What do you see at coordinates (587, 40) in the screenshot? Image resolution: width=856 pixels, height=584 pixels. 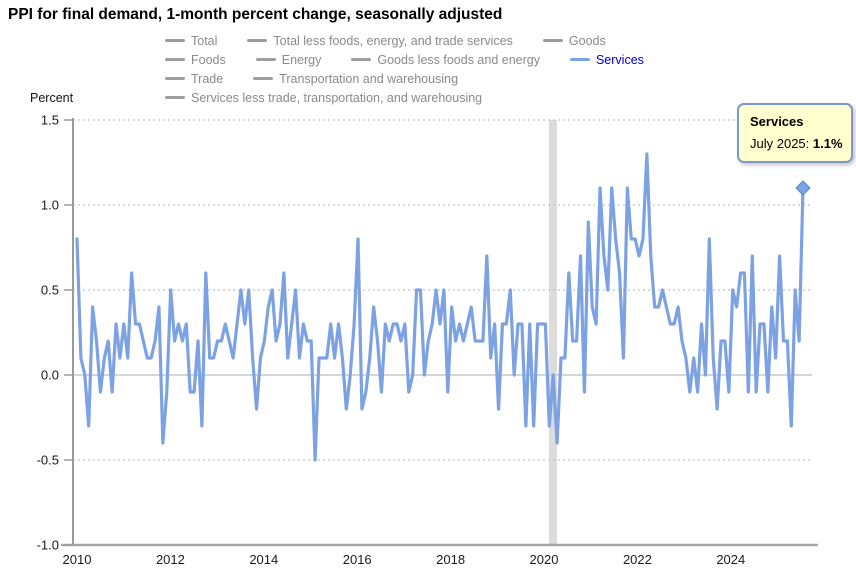 I see `legend-item-label: Goods` at bounding box center [587, 40].